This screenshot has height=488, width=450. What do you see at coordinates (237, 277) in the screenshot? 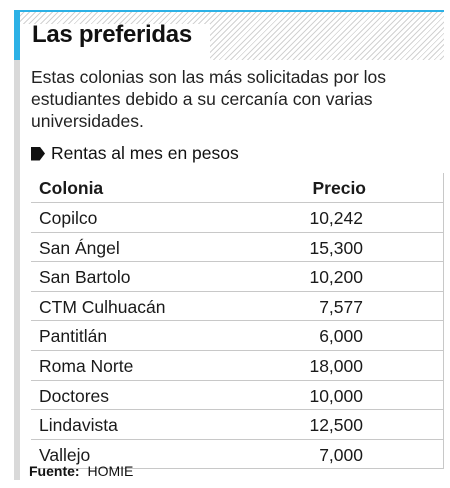
I see `table-row: San Bartolo 10,200` at bounding box center [237, 277].